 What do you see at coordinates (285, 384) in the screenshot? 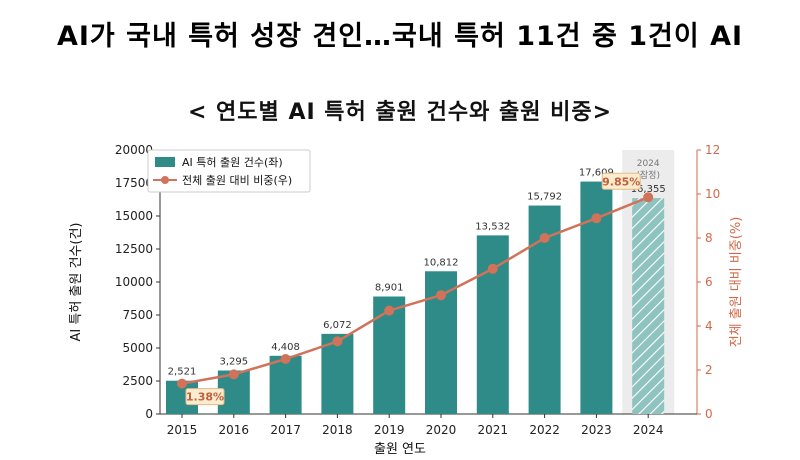
I see `bar-2017` at bounding box center [285, 384].